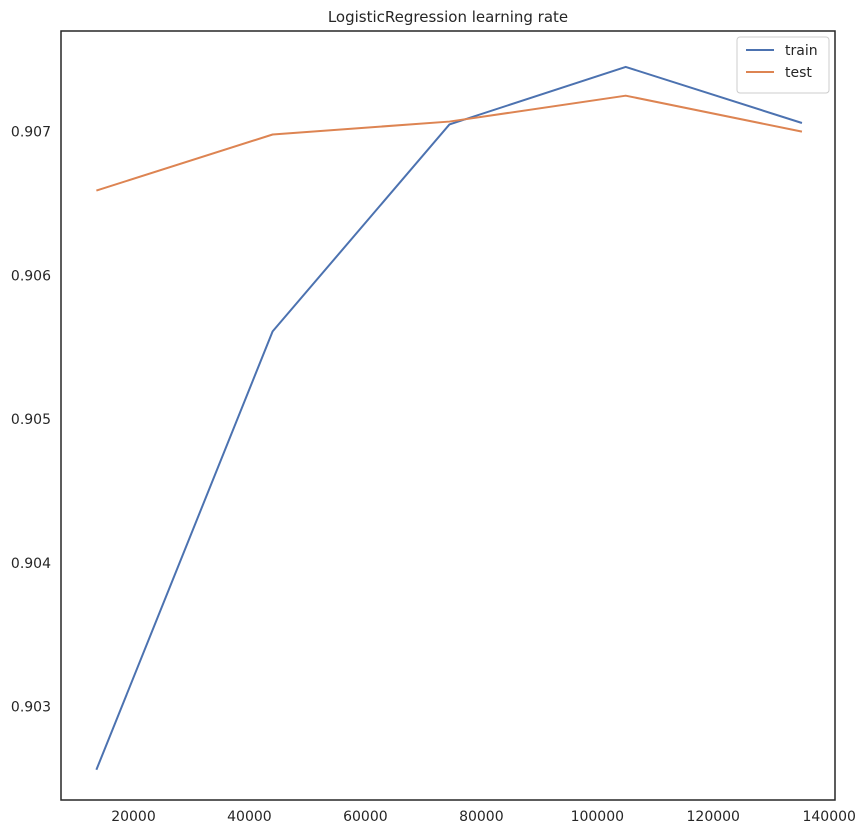 This screenshot has width=863, height=837. I want to click on x-tick-label: 140000, so click(828, 817).